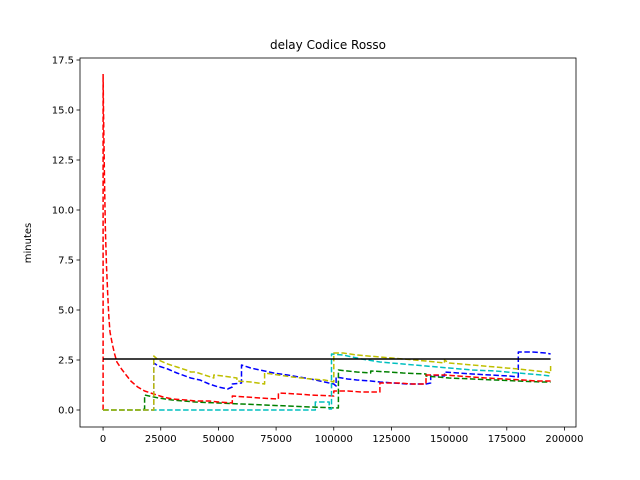 The width and height of the screenshot is (640, 480). I want to click on y-axis-label: minutes, so click(28, 243).